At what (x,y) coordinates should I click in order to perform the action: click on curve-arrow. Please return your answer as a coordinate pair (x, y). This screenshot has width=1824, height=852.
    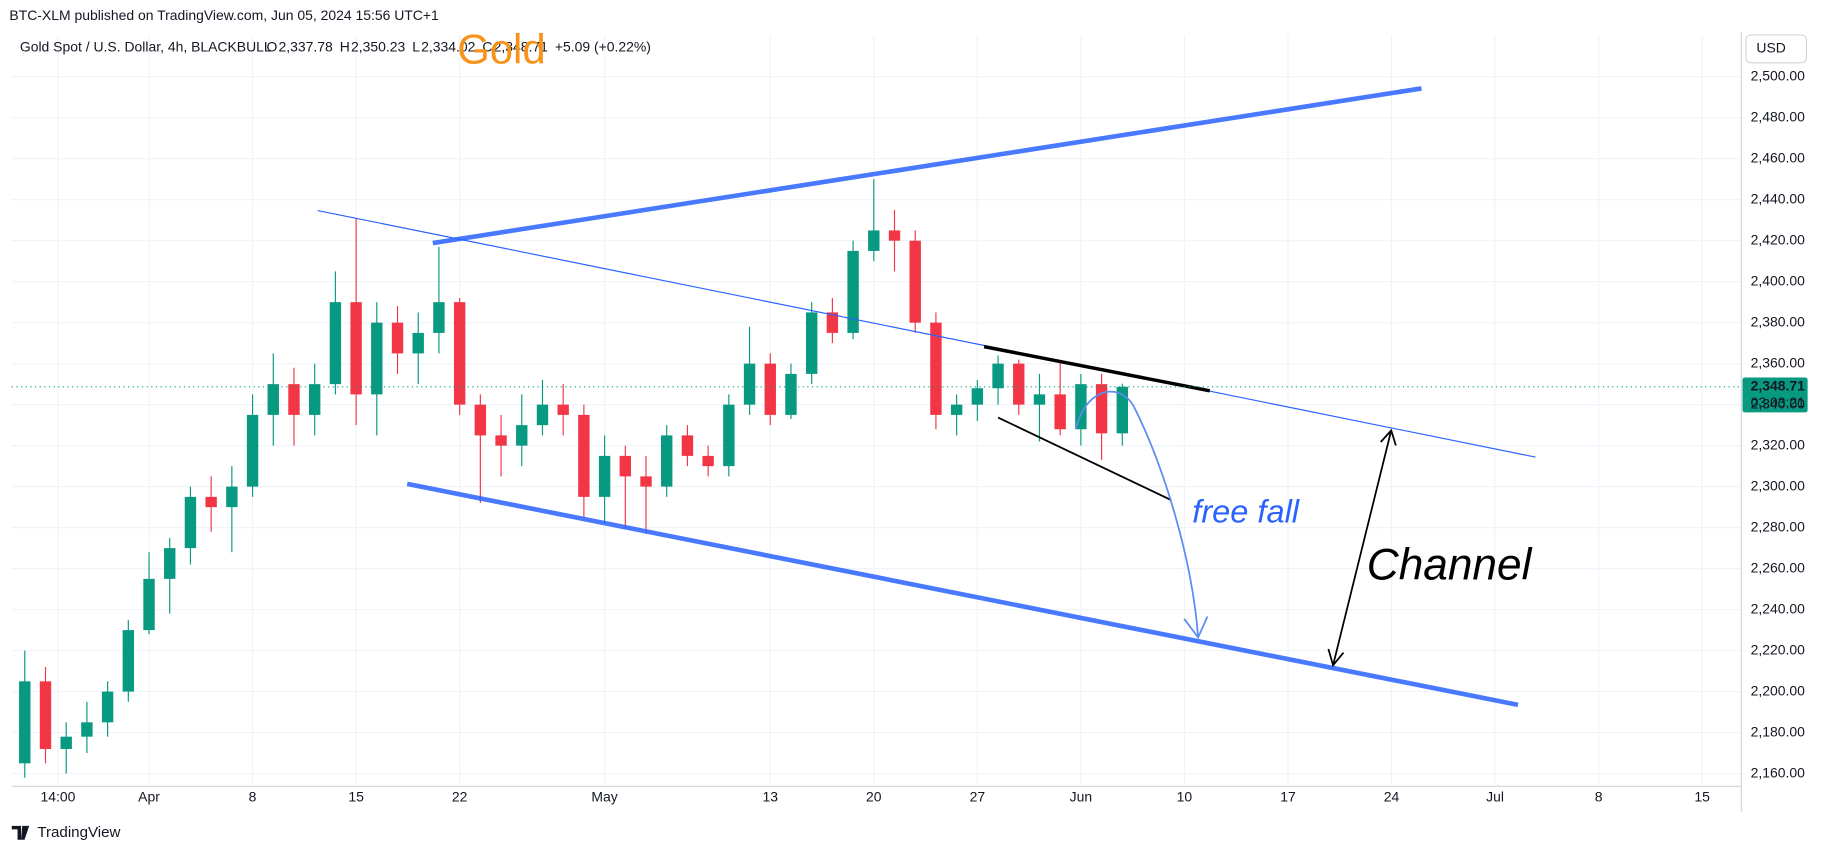
    Looking at the image, I should click on (1137, 514).